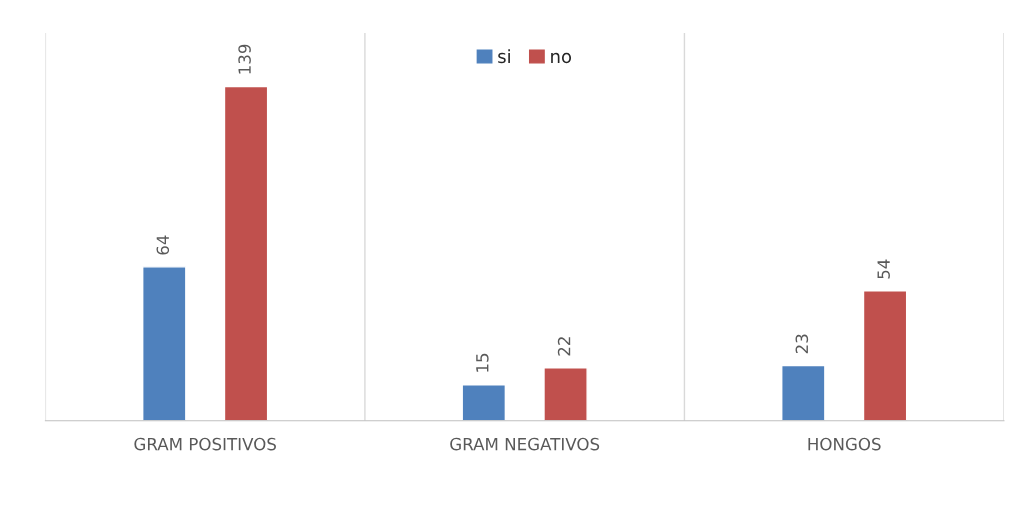  Describe the element at coordinates (504, 56) in the screenshot. I see `legend-label: si` at that location.